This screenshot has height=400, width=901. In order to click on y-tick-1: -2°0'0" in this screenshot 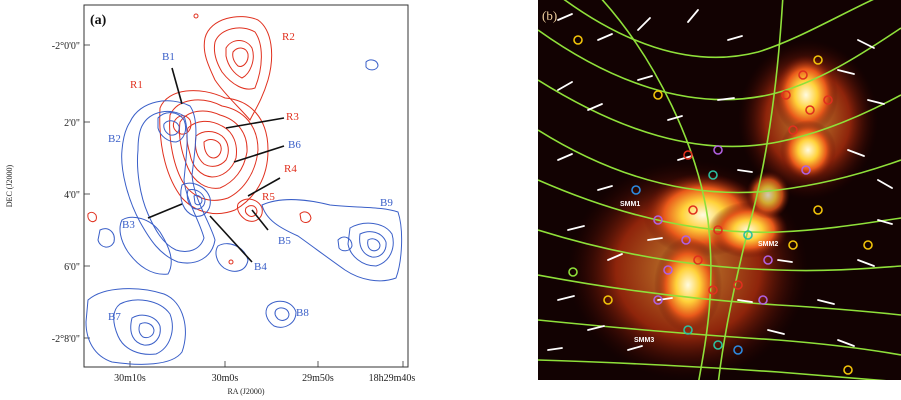, I will do `click(66, 46)`.